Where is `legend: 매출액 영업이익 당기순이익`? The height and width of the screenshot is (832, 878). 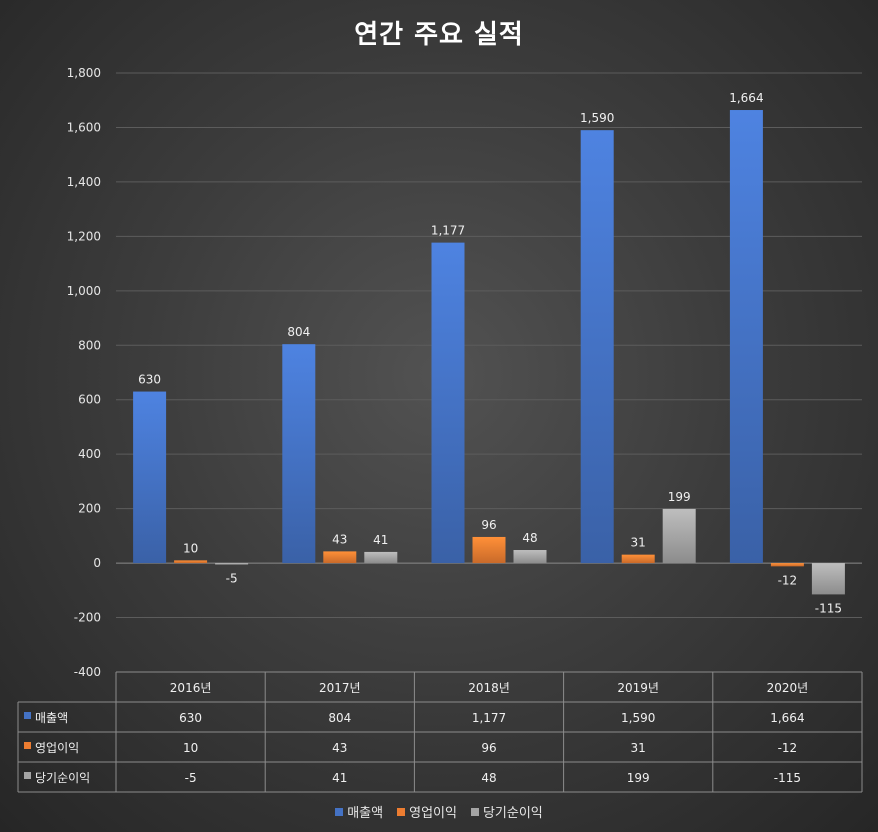
legend: 매출액 영업이익 당기순이익 is located at coordinates (439, 811).